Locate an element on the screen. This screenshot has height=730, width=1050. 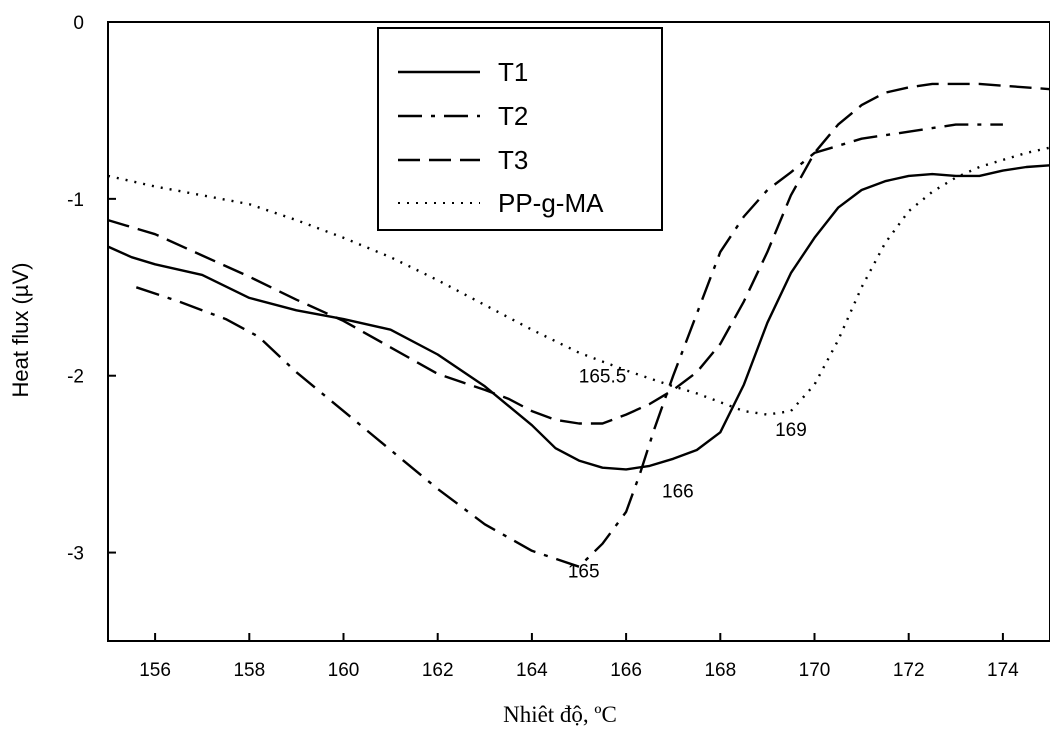
legend-label: T3 is located at coordinates (513, 160).